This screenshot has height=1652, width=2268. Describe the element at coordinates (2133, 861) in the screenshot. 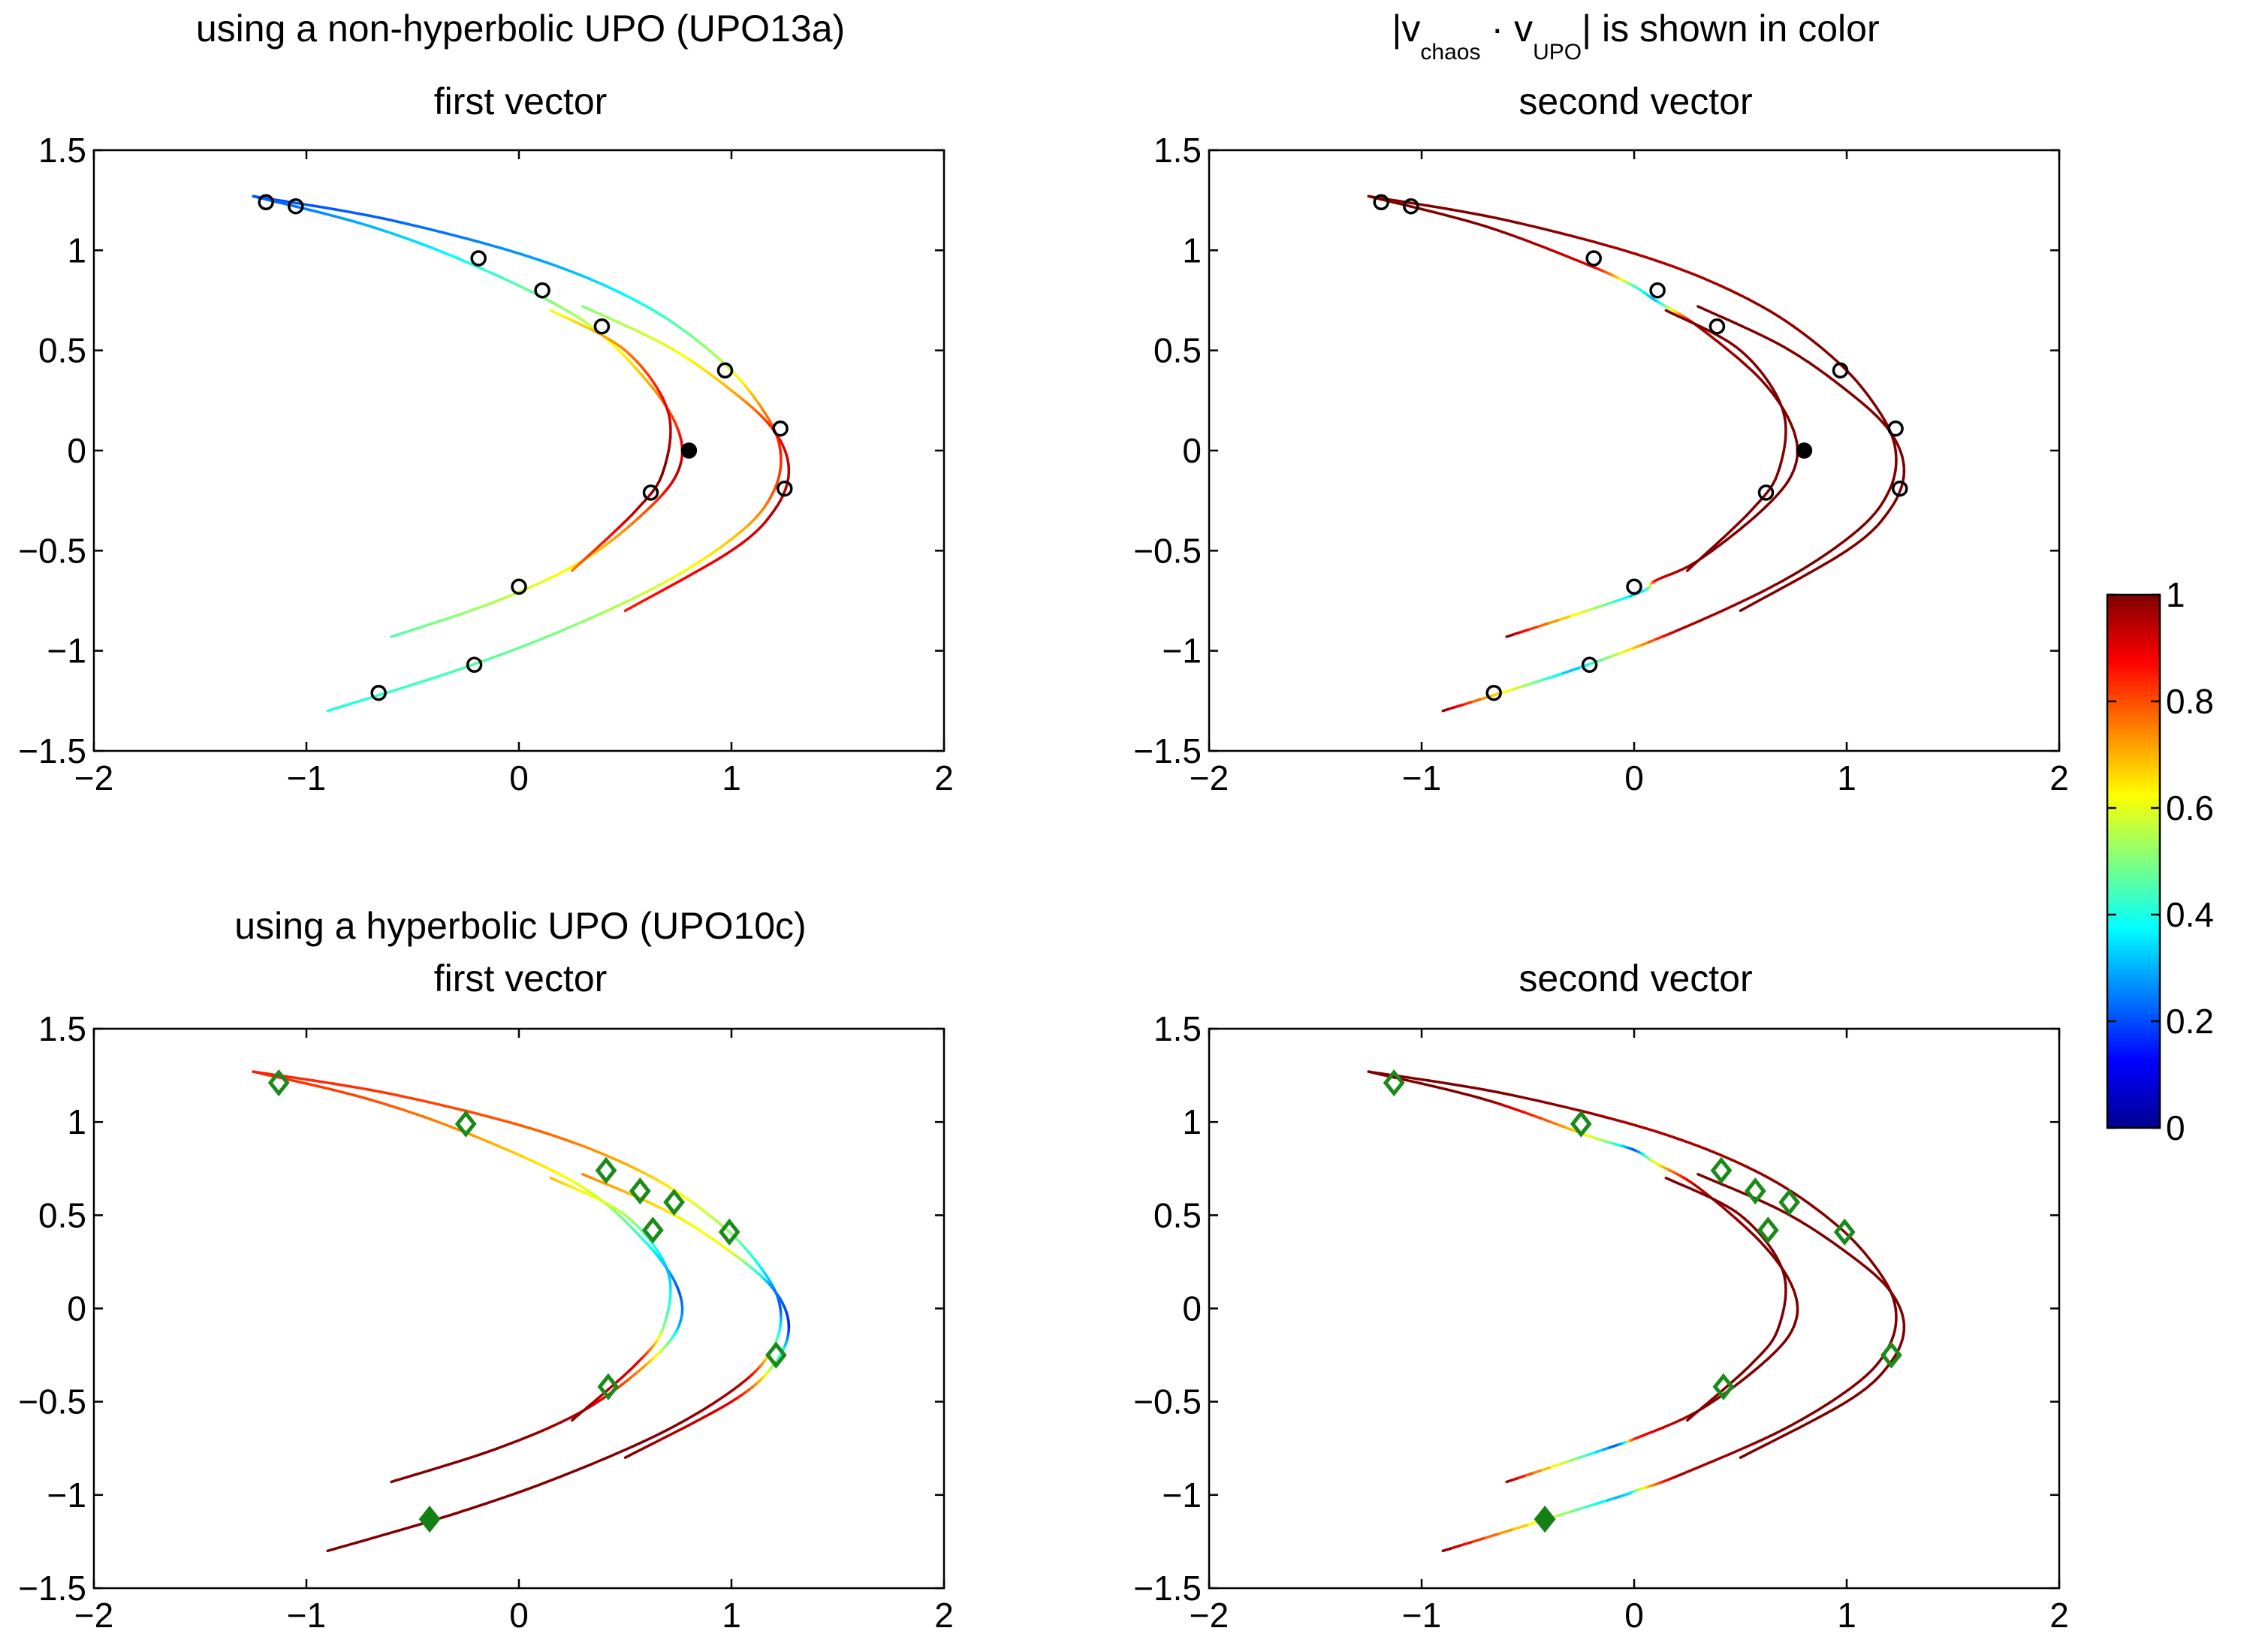

I see `colorbar-gradient` at that location.